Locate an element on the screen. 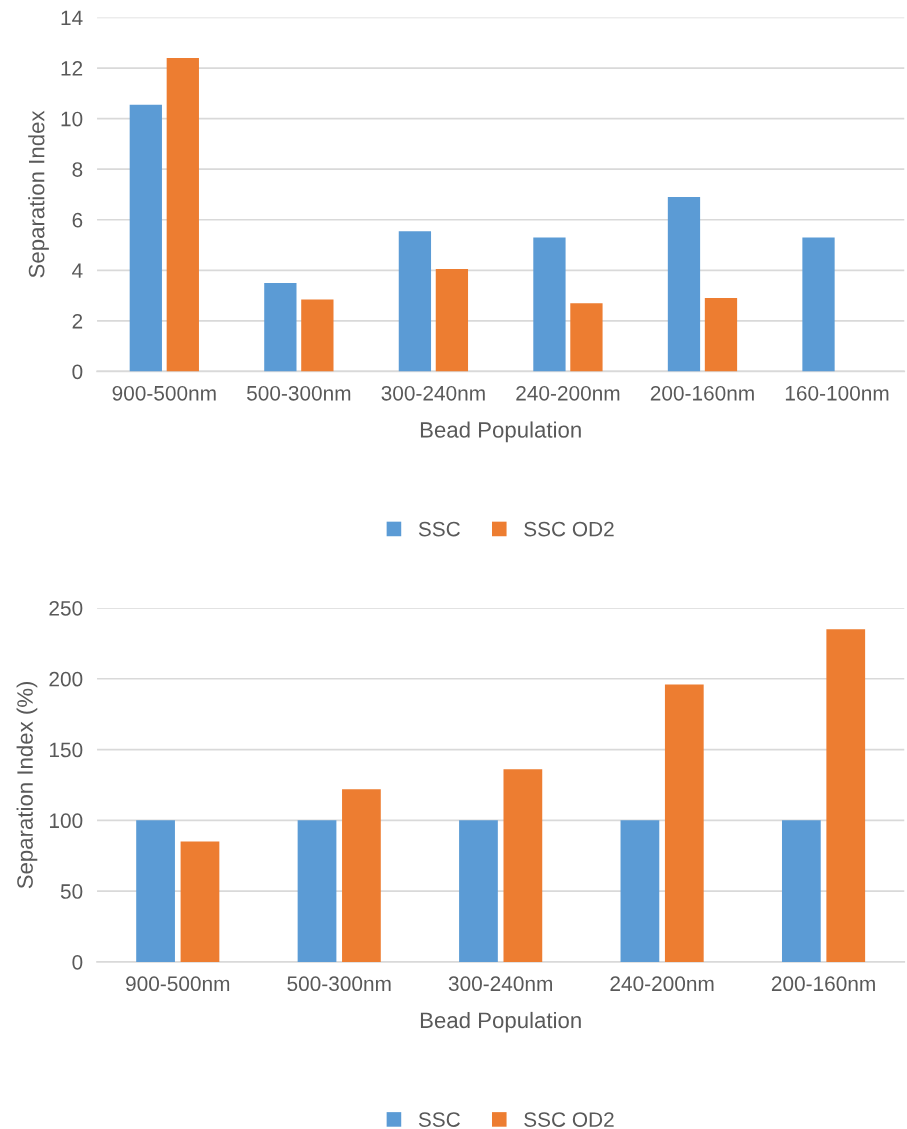 This screenshot has height=1129, width=907. y-tick-label: 6 is located at coordinates (77, 220).